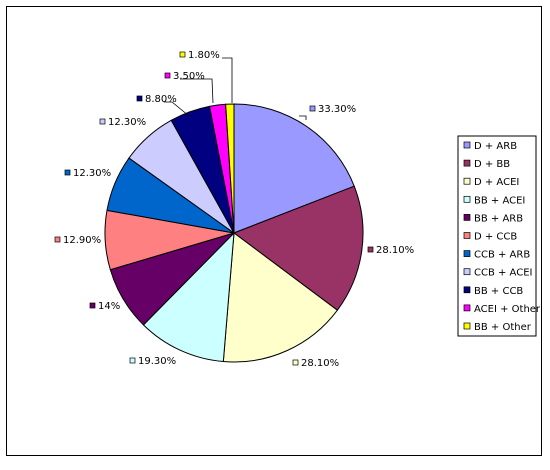  What do you see at coordinates (127, 122) in the screenshot?
I see `data-label-7: 12.30%` at bounding box center [127, 122].